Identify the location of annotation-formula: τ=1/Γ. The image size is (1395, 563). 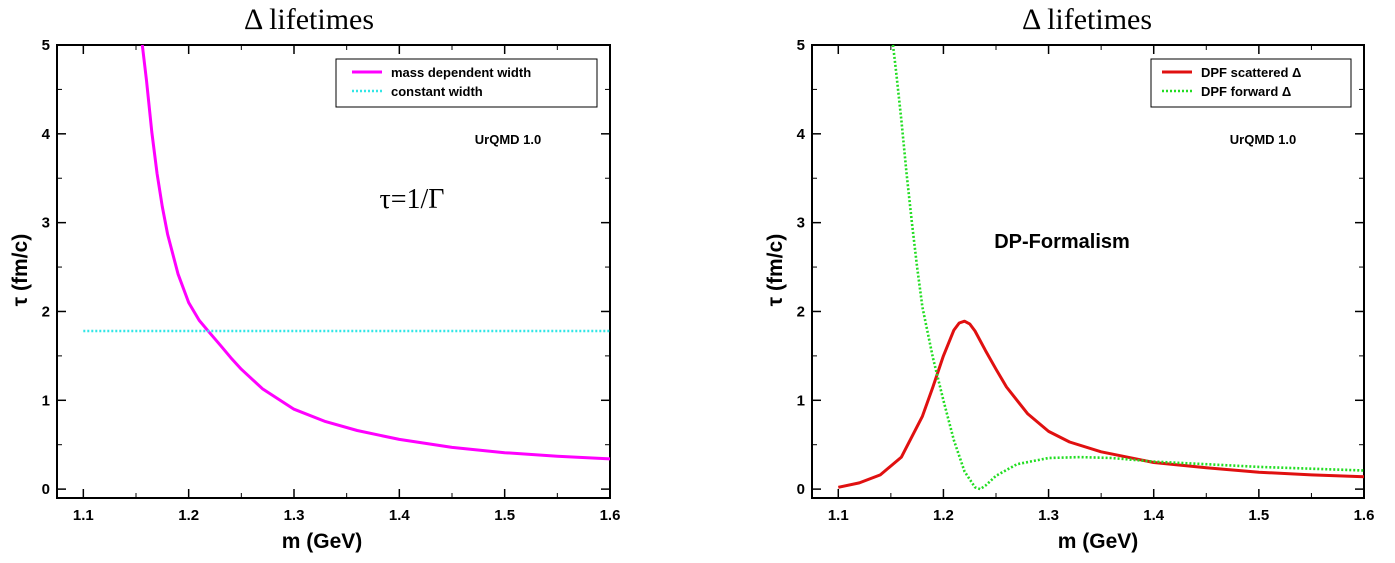
(411, 199).